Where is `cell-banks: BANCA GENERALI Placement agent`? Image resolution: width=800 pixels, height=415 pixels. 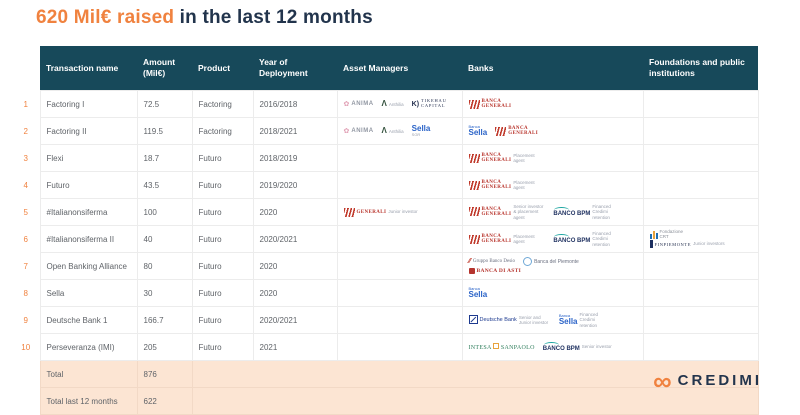 cell-banks: BANCA GENERALI Placement agent is located at coordinates (552, 185).